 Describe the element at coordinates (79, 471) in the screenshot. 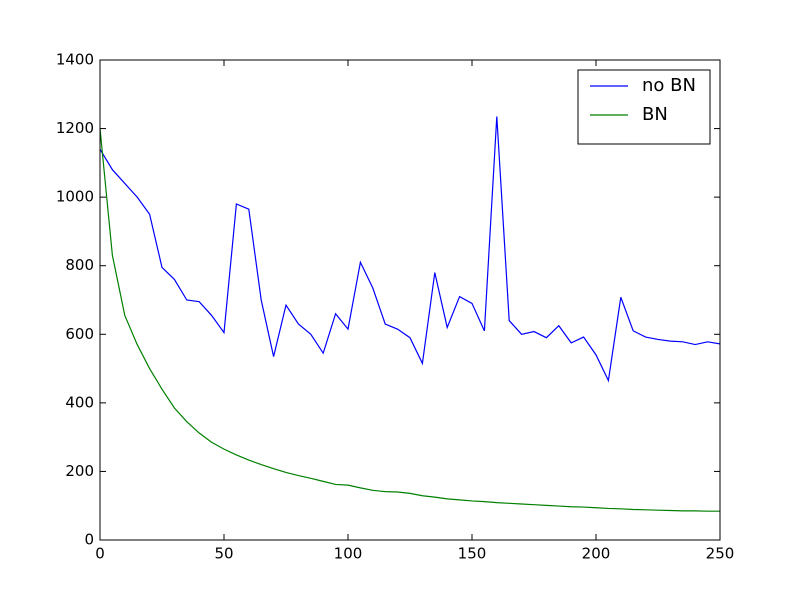

I see `y-tick-label: 200` at that location.